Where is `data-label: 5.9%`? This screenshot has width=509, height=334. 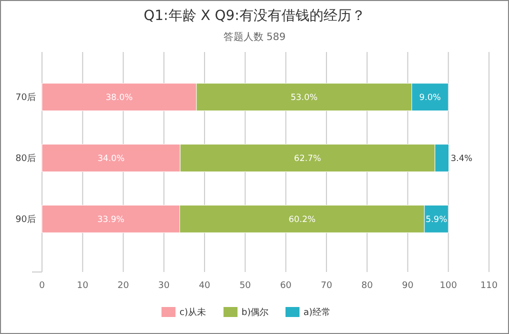 data-label: 5.9% is located at coordinates (437, 219).